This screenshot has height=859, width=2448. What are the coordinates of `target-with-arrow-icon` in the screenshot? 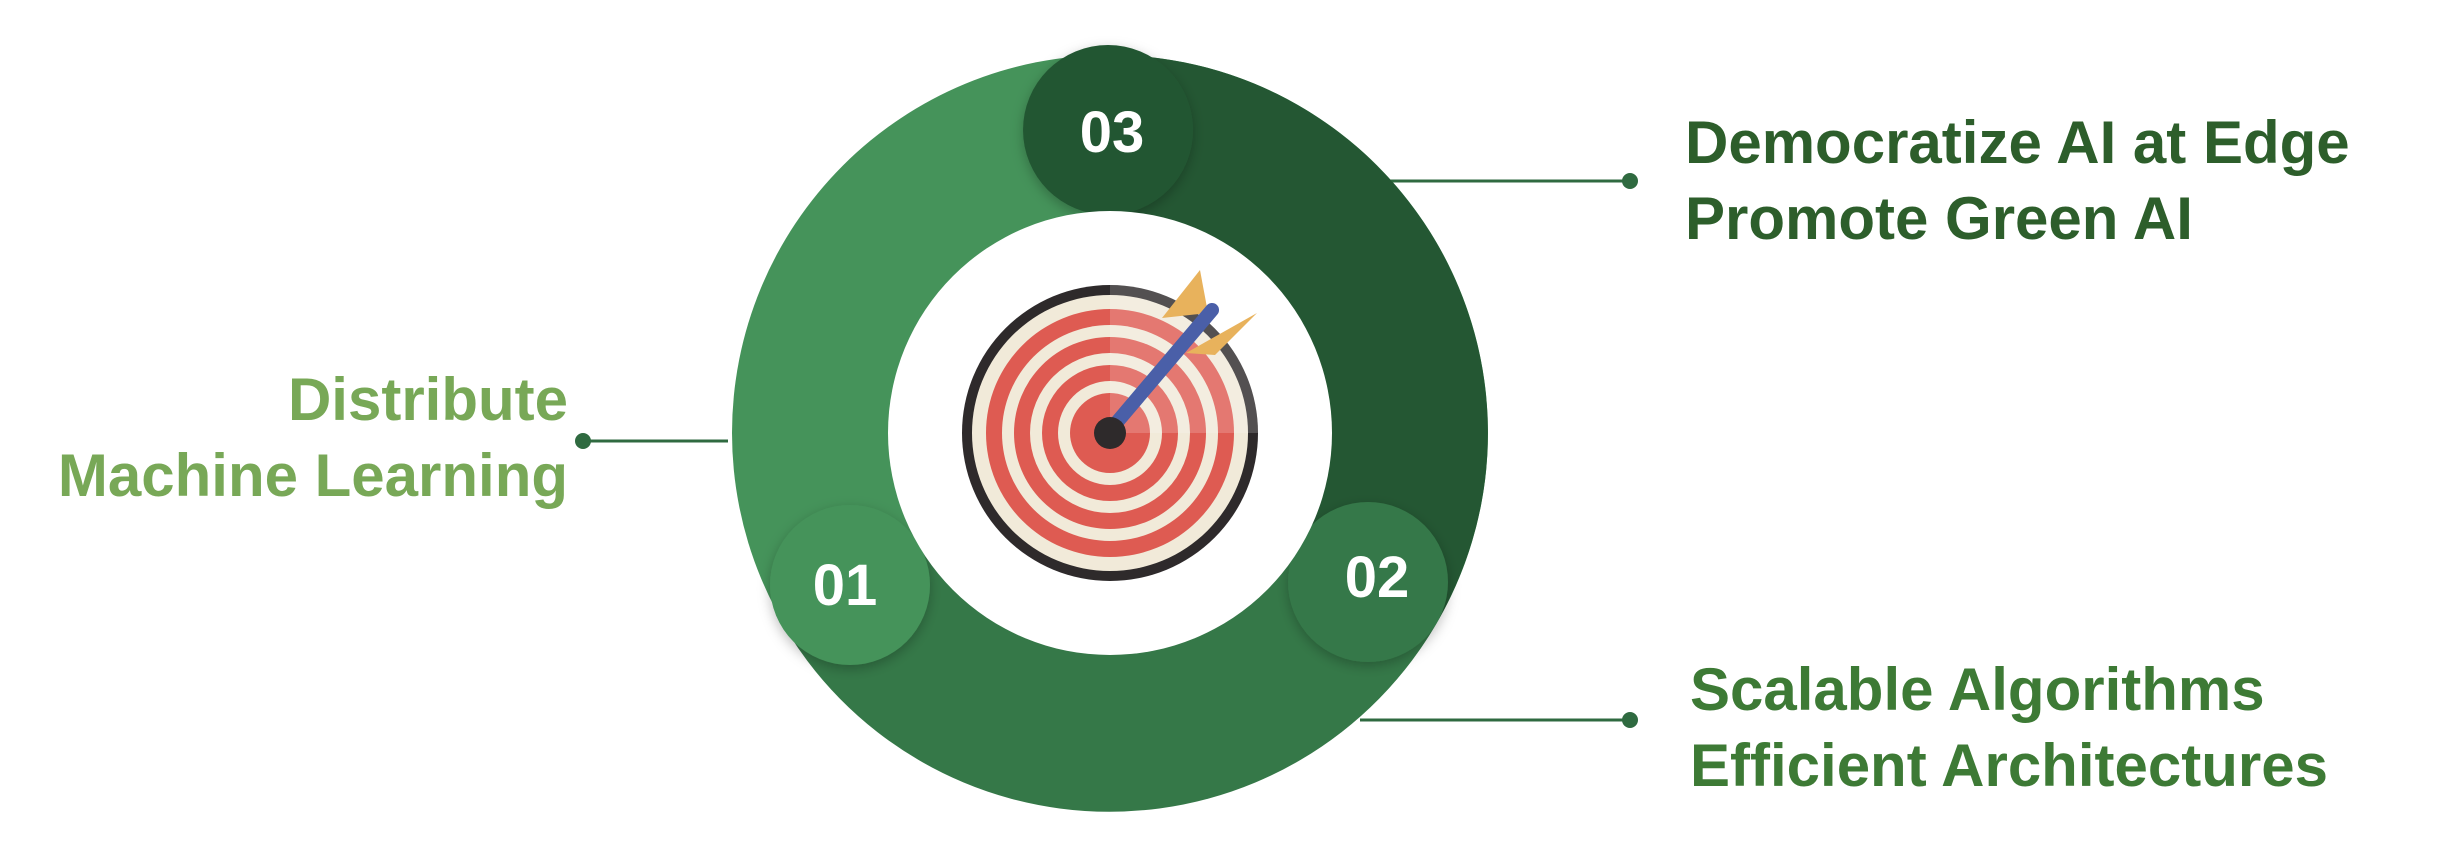 It's located at (1110, 425).